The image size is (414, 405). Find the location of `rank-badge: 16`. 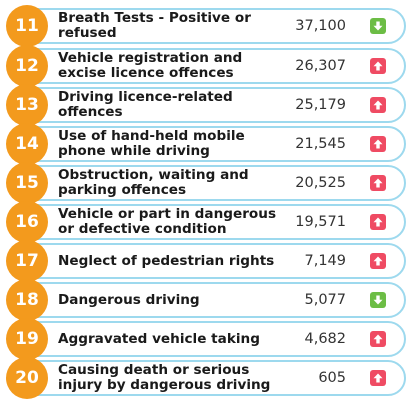

rank-badge: 16 is located at coordinates (27, 222).